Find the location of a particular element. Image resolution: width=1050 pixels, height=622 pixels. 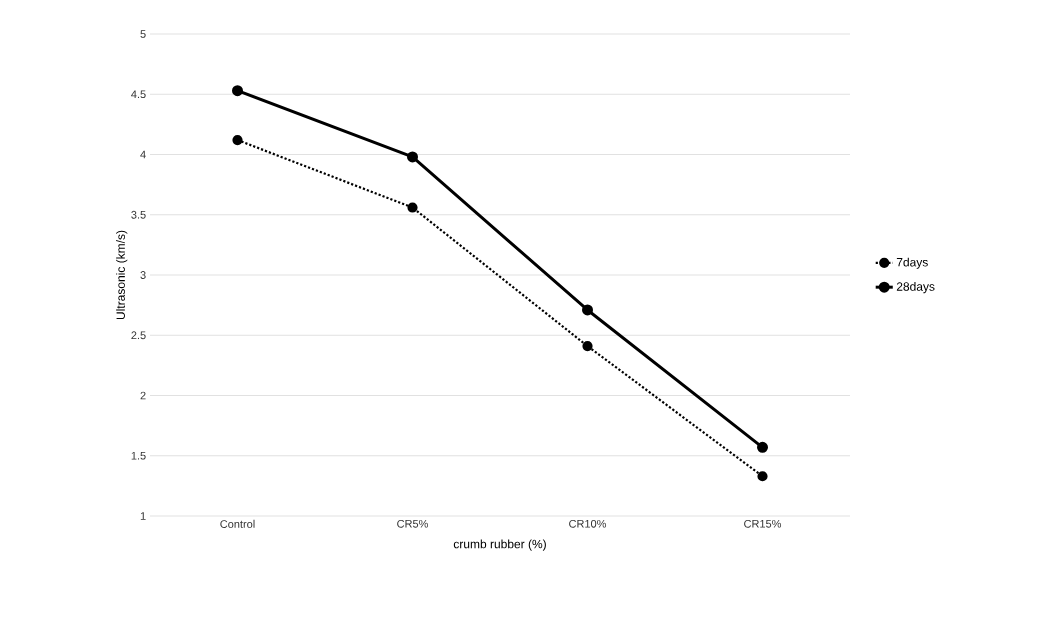

y-axis-title: Ultrasonic (km/s) is located at coordinates (122, 275).